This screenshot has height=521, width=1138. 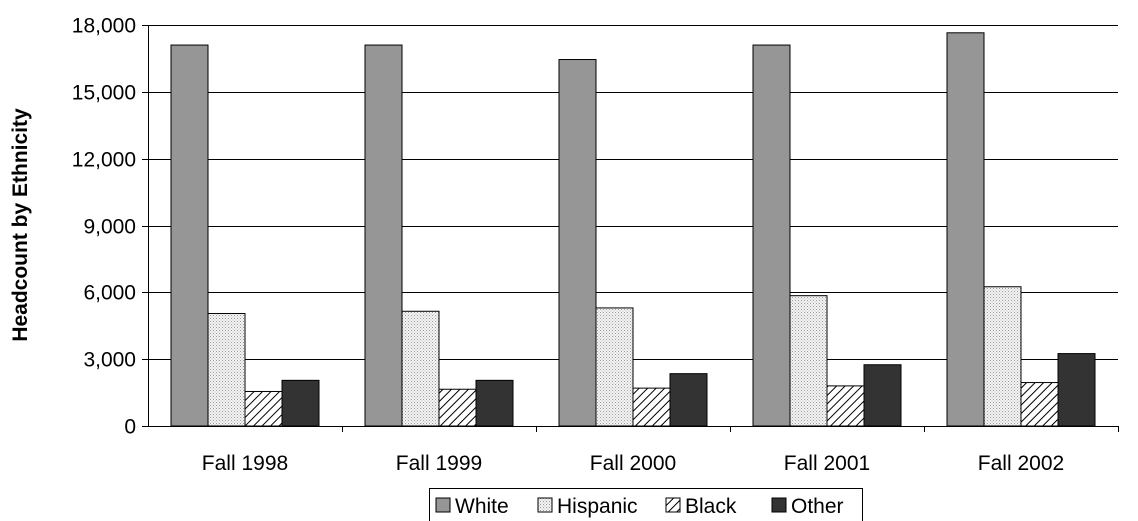 I want to click on x-tick-label: Fall 2000, so click(x=633, y=463).